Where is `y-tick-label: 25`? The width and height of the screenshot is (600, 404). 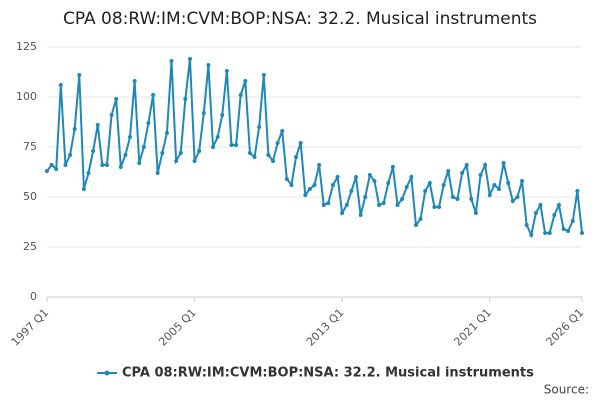
y-tick-label: 25 is located at coordinates (30, 246).